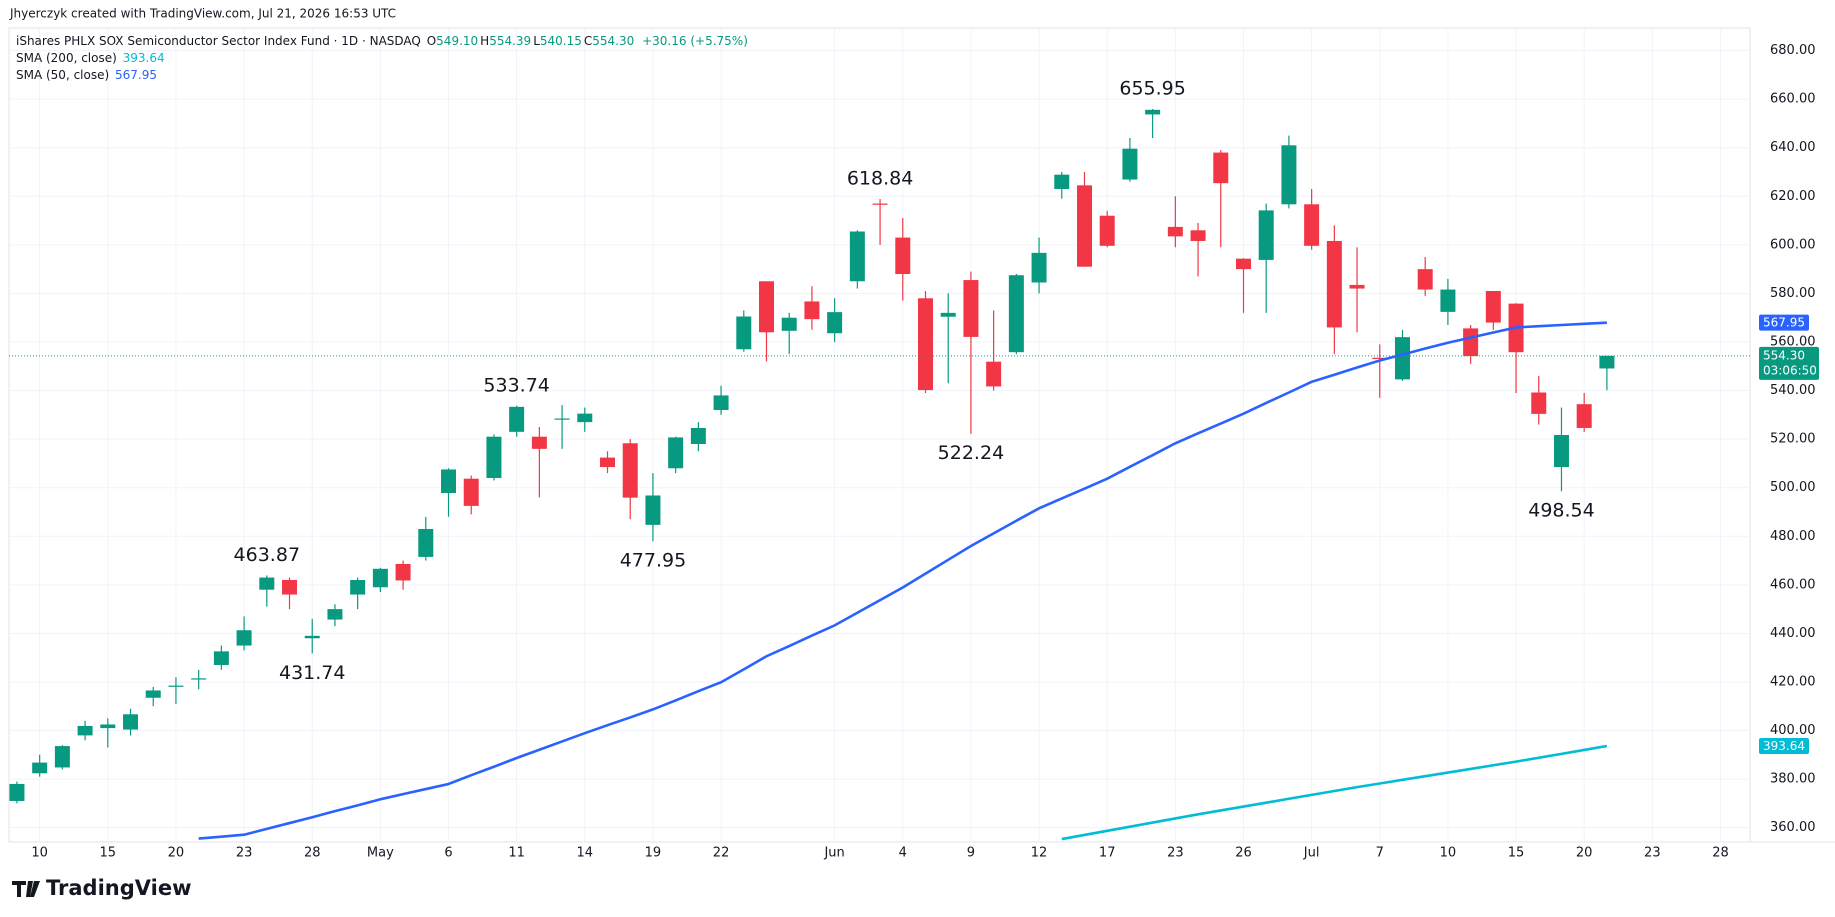 The height and width of the screenshot is (917, 1835). What do you see at coordinates (1793, 633) in the screenshot?
I see `y-tick-label: 440.00` at bounding box center [1793, 633].